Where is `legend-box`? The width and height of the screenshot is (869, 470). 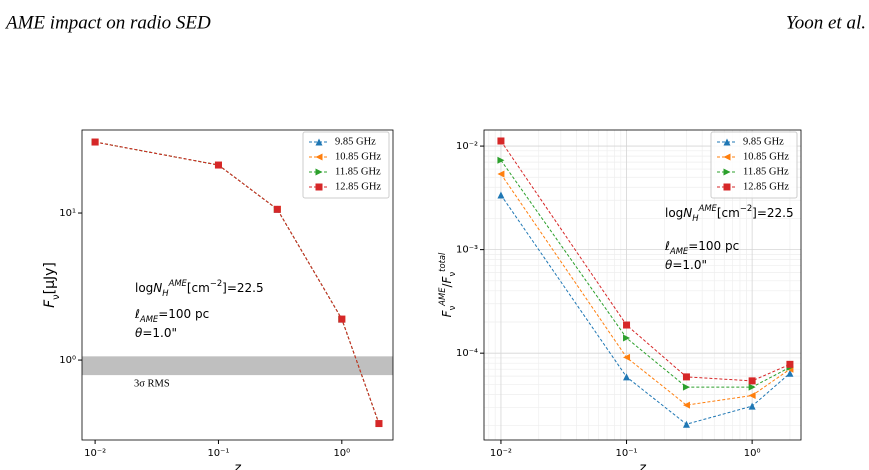
legend-box is located at coordinates (754, 165).